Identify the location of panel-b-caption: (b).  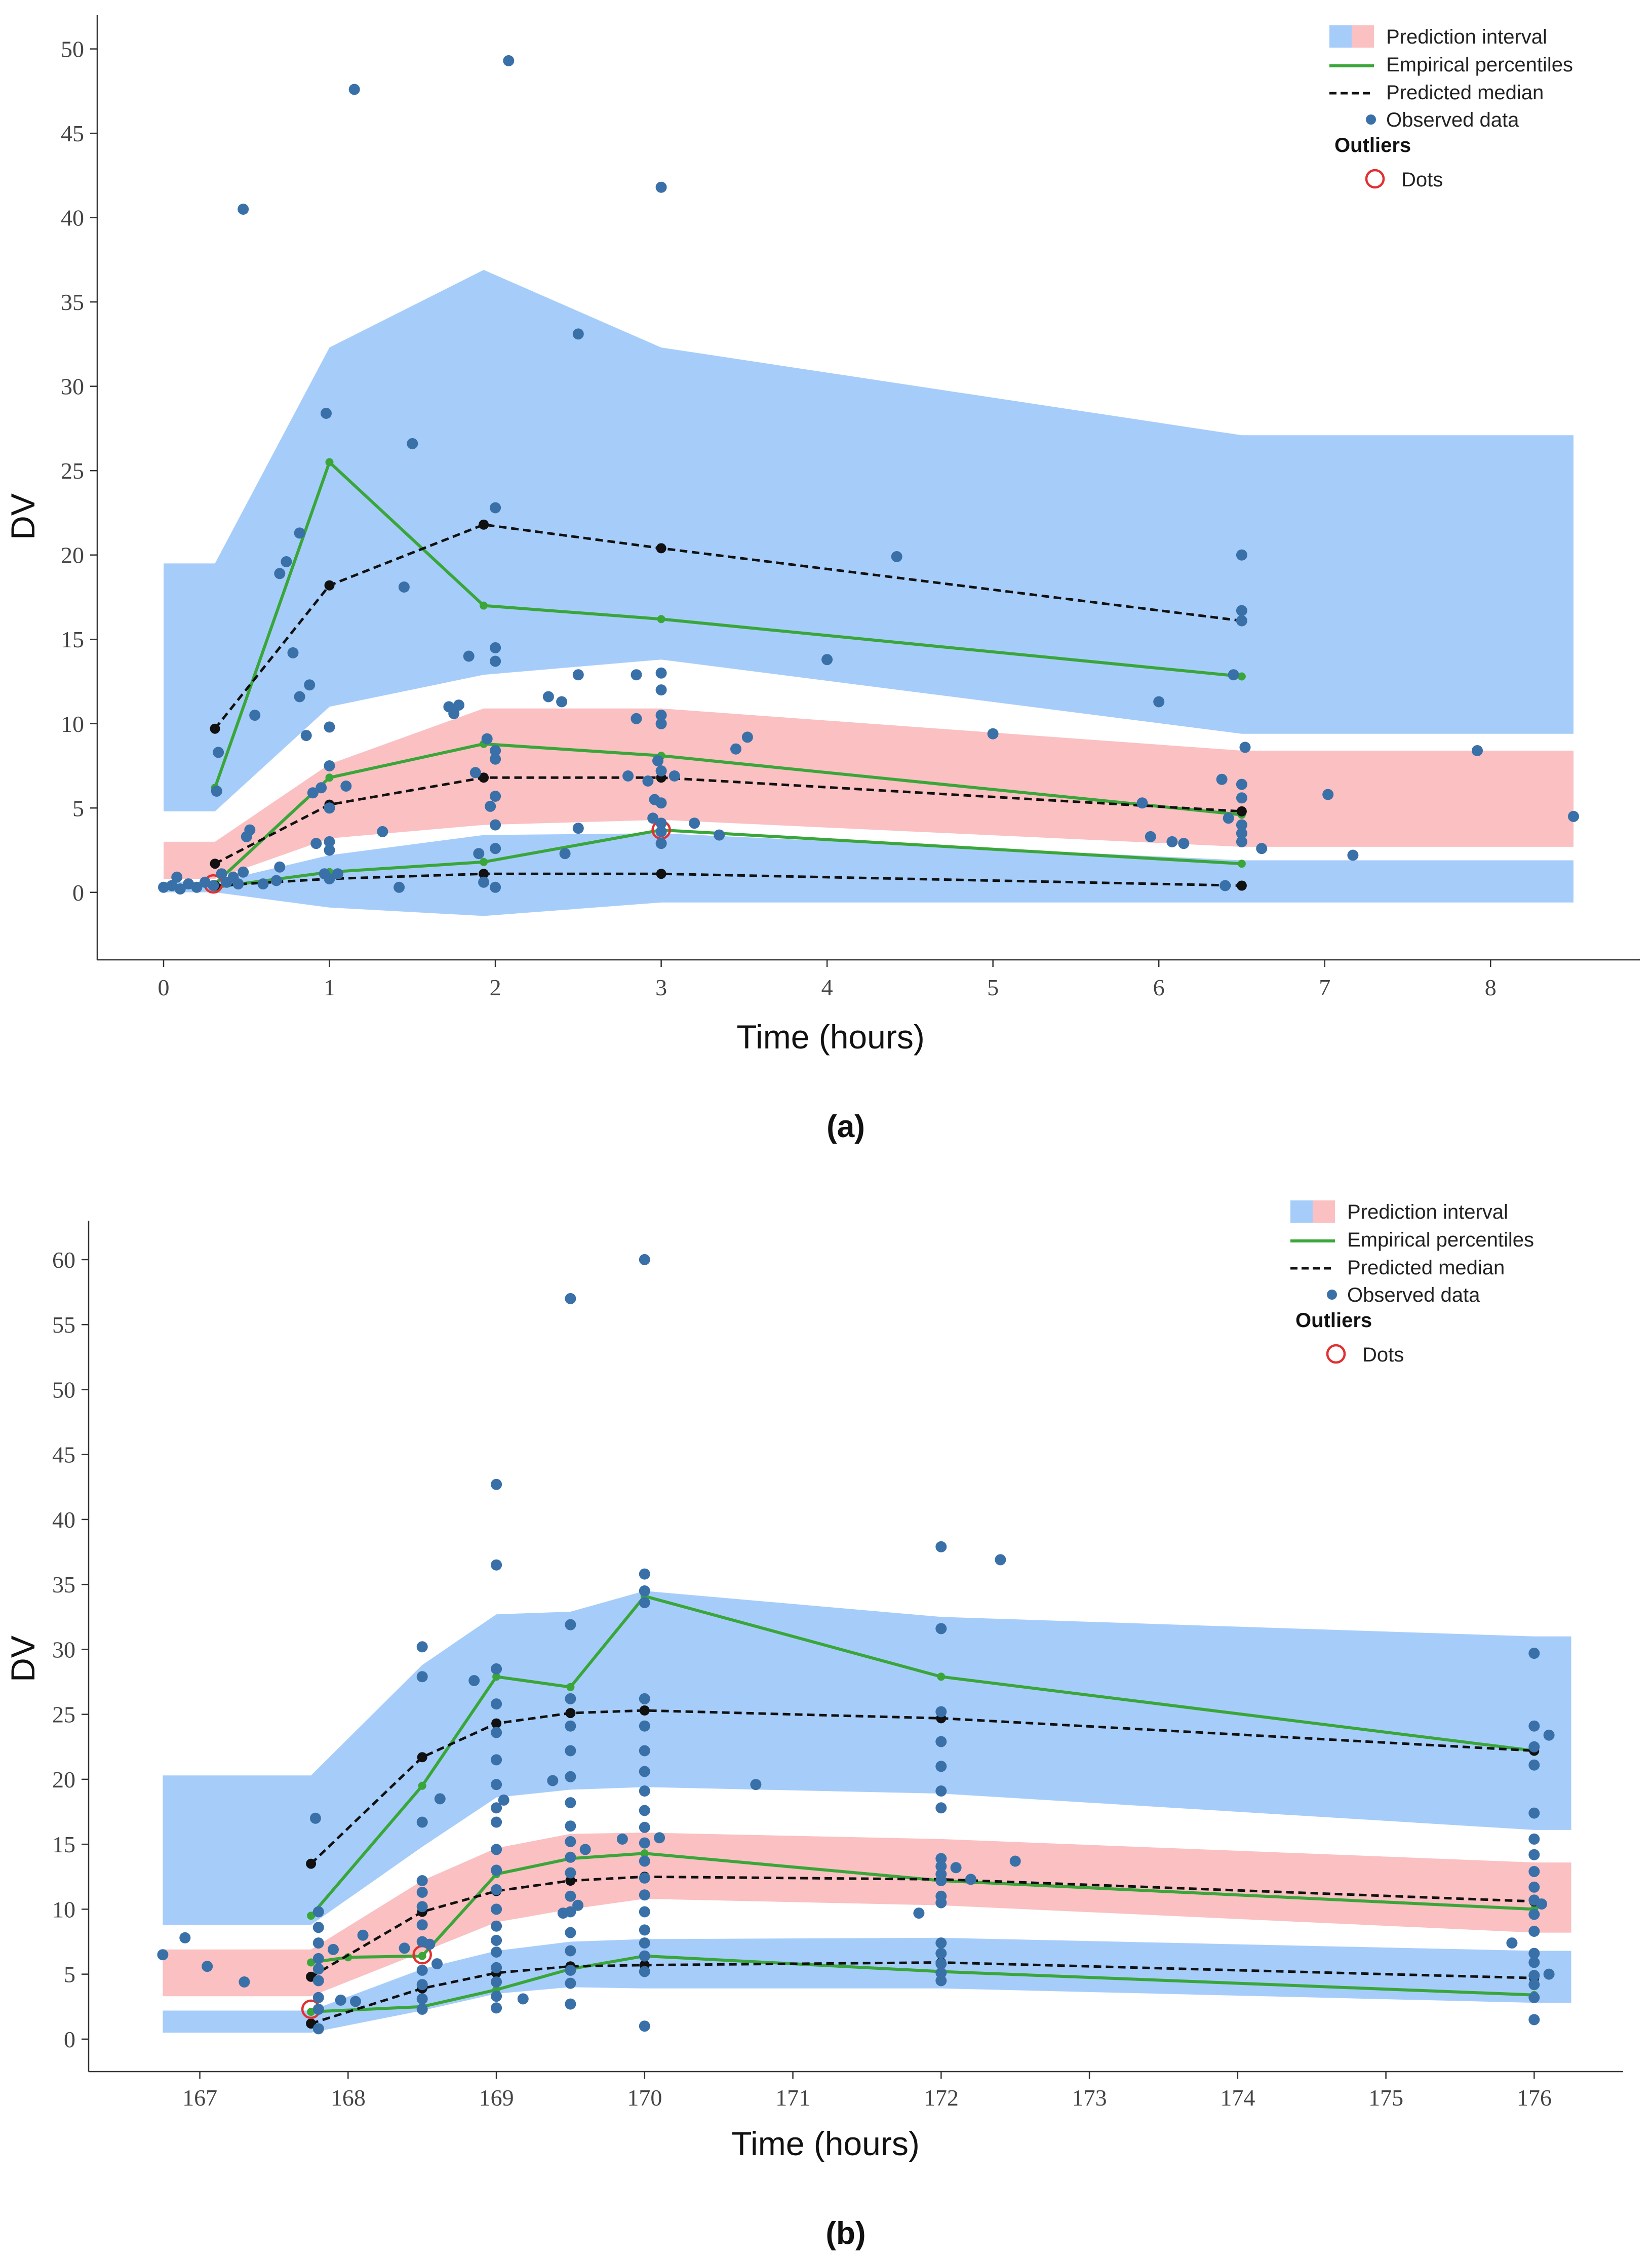
(846, 2233).